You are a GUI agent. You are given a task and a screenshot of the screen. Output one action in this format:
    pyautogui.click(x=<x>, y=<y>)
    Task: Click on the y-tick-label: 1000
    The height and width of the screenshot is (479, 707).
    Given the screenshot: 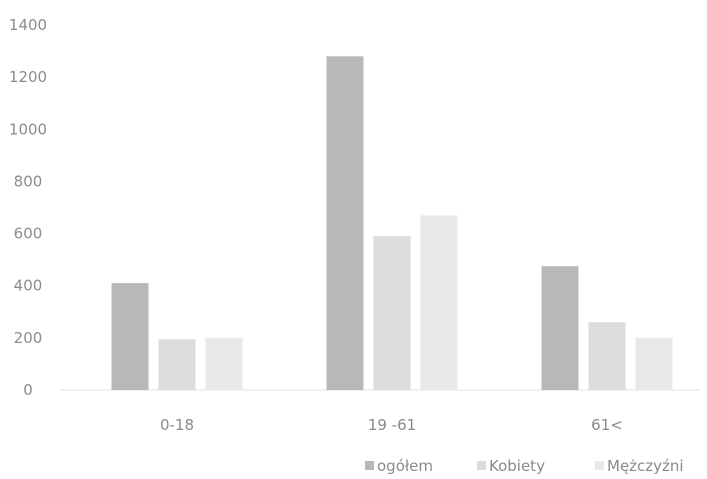 What is the action you would take?
    pyautogui.click(x=28, y=129)
    